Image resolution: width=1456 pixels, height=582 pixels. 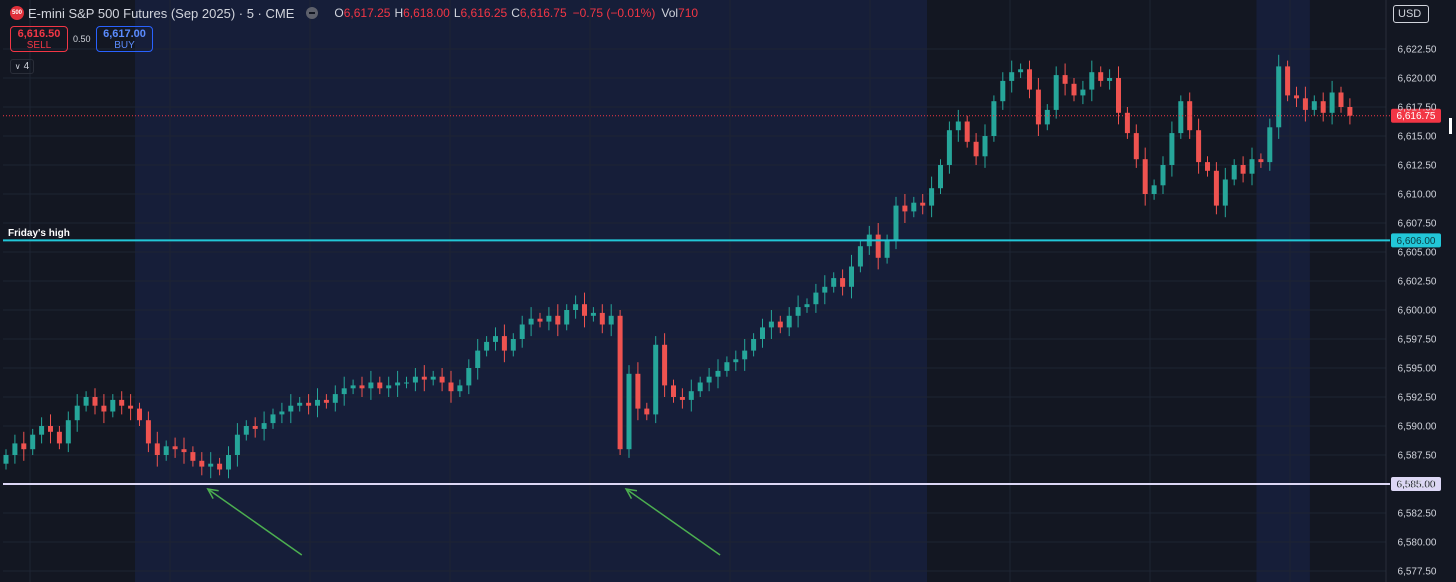 What do you see at coordinates (39, 39) in the screenshot?
I see `sell-button: 6,616.50 SELL` at bounding box center [39, 39].